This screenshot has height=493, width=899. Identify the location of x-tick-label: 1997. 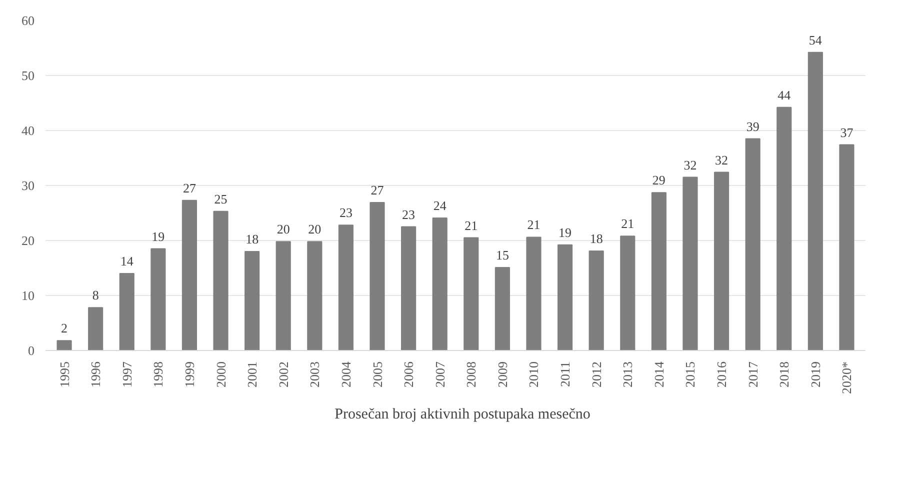
(126, 374).